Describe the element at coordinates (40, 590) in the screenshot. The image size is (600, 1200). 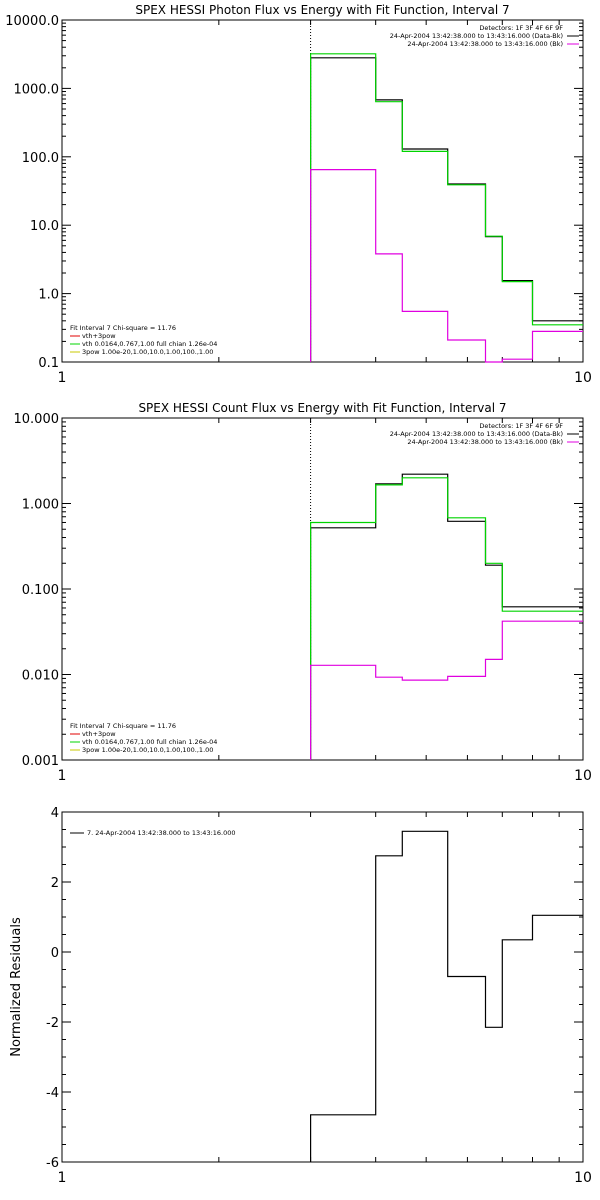
I see `y-tick-label: 0.100` at that location.